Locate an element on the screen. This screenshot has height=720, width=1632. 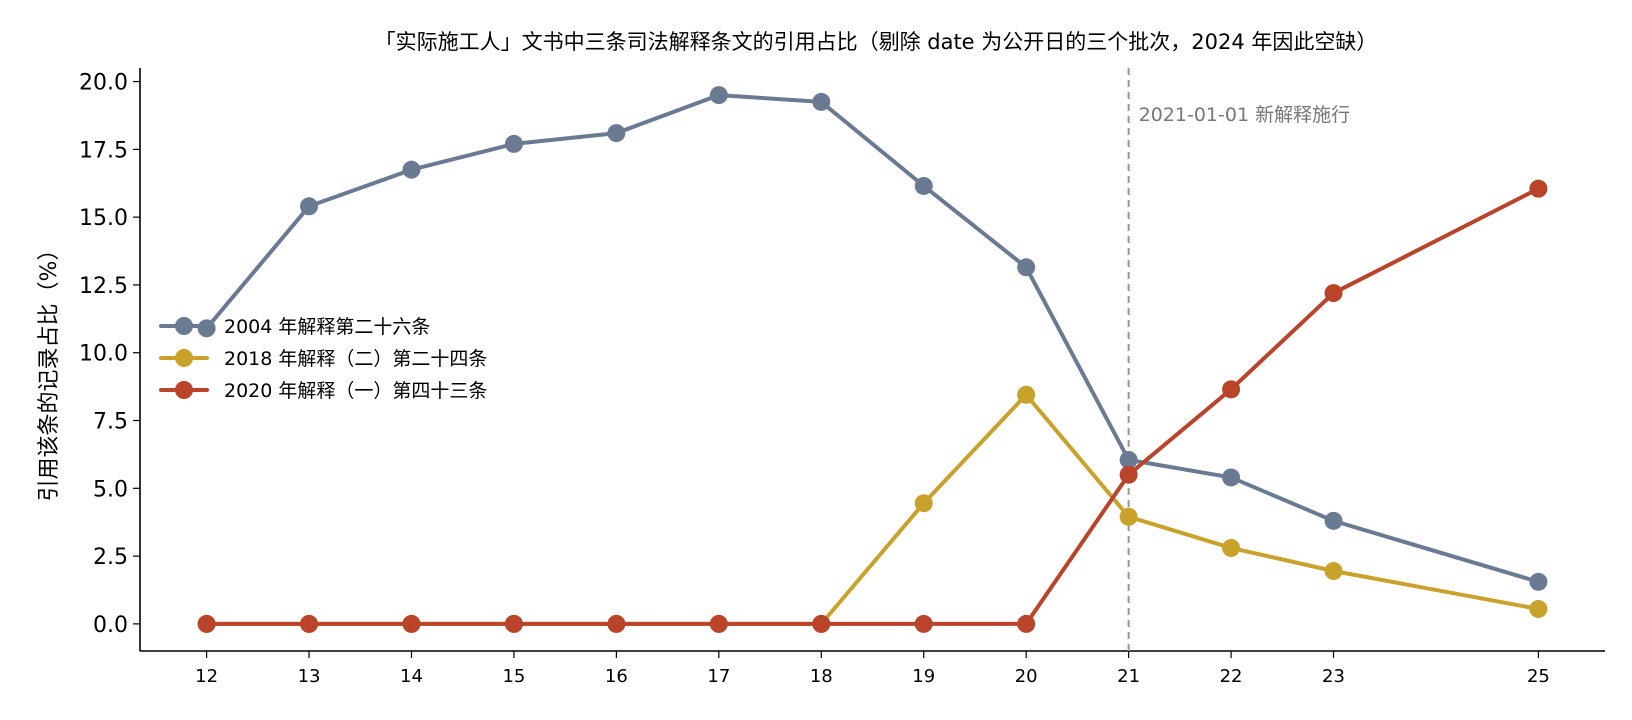
legend-label: 2020 年解释（一）第四十三条 is located at coordinates (355, 391).